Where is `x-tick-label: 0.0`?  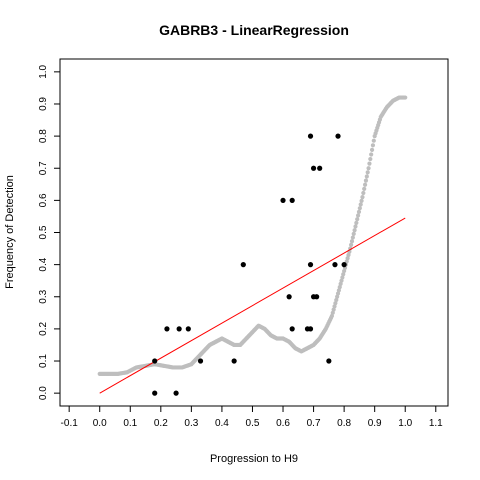 x-tick-label: 0.0 is located at coordinates (100, 423).